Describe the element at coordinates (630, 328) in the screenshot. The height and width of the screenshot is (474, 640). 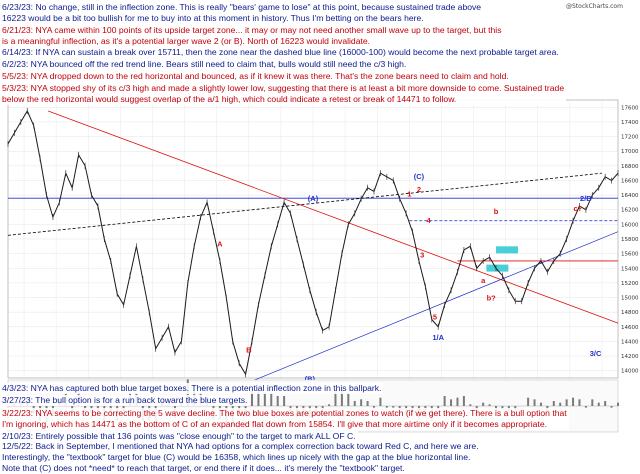
I see `y-tick-label: 14600` at that location.